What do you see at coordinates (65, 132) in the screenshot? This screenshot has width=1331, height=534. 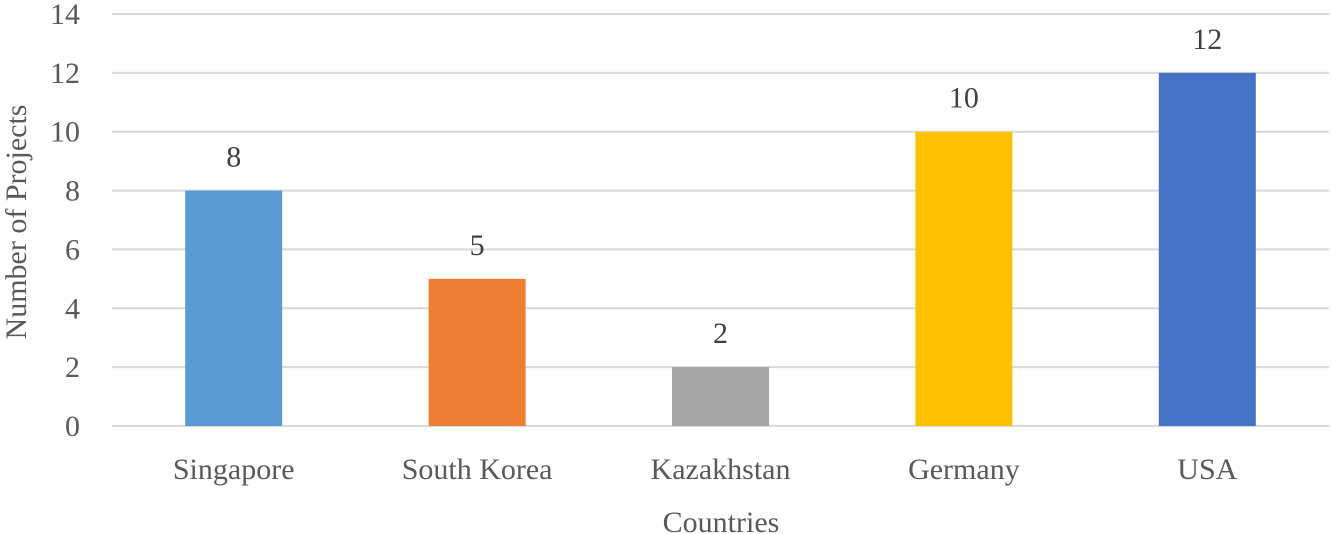 I see `y-tick-label: 10` at bounding box center [65, 132].